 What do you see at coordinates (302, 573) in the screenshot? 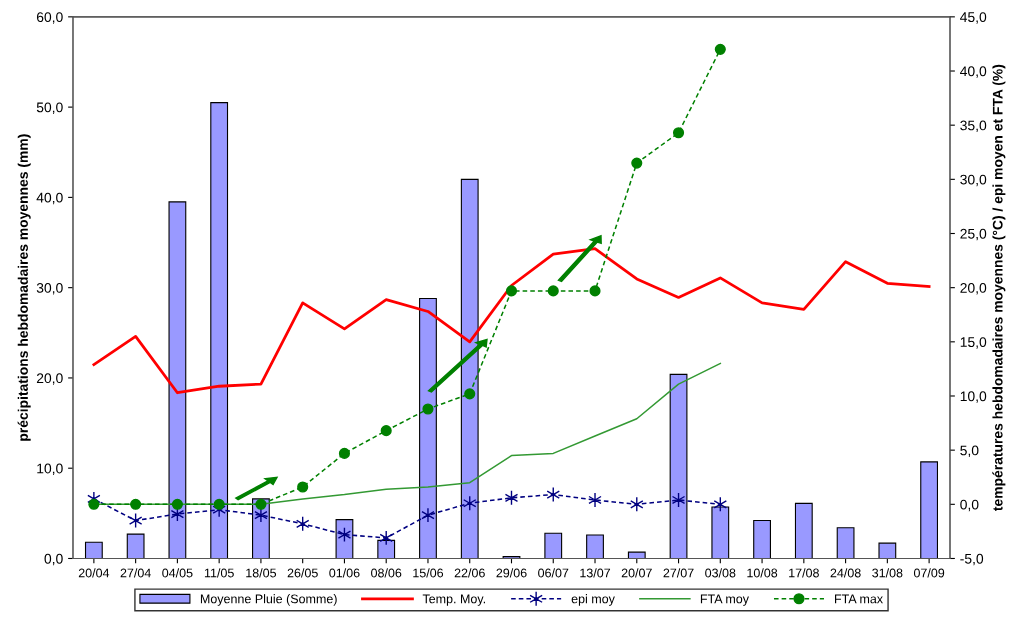
I see `x-tick-label: 26/05` at bounding box center [302, 573].